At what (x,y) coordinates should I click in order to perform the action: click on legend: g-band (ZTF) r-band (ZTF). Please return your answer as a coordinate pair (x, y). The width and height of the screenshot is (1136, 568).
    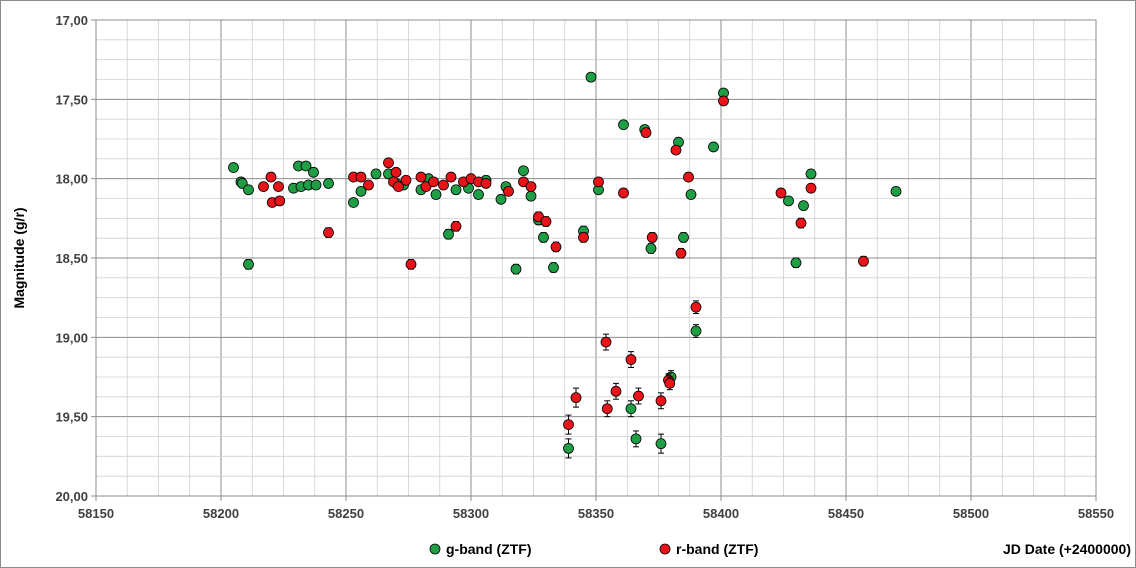
    Looking at the image, I should click on (593, 549).